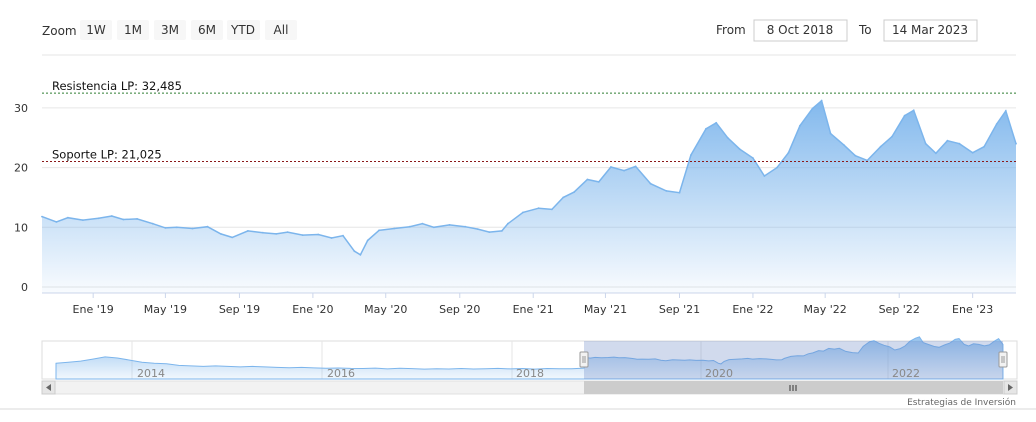 The height and width of the screenshot is (422, 1036). Describe the element at coordinates (825, 309) in the screenshot. I see `x-tick-label: May '22` at that location.